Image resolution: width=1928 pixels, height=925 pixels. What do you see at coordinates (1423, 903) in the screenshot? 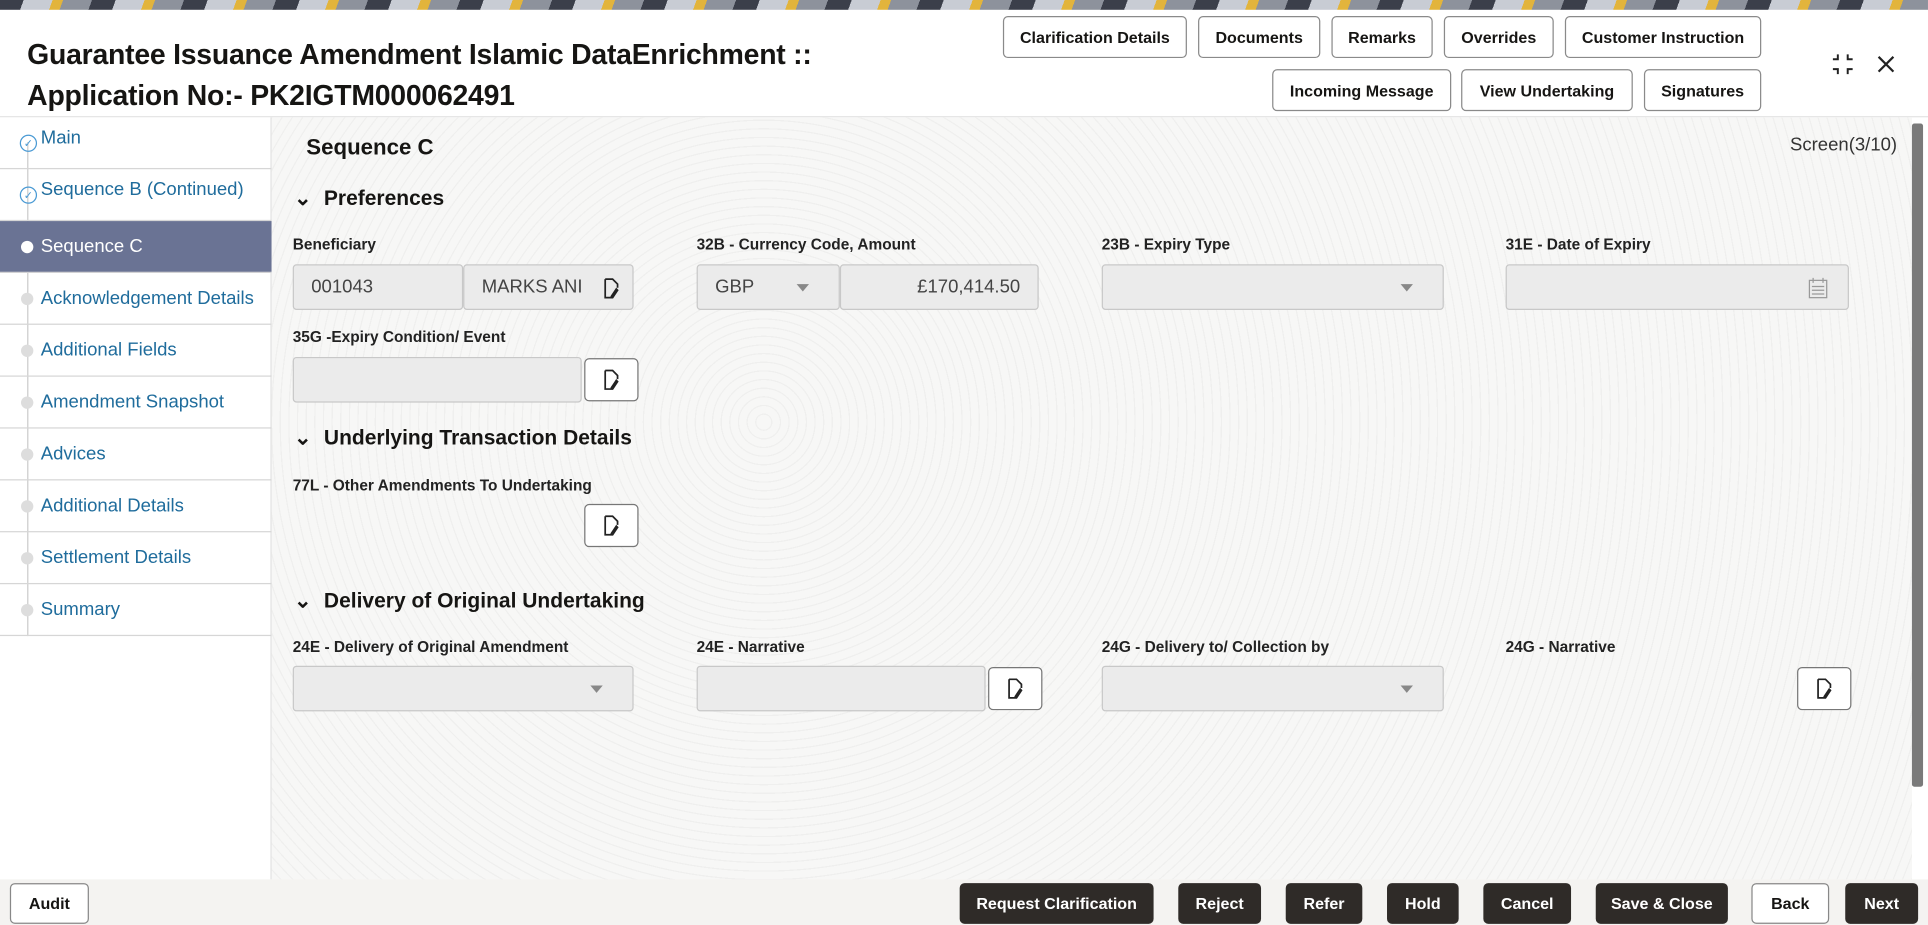
I see `hold-button: Hold` at bounding box center [1423, 903].